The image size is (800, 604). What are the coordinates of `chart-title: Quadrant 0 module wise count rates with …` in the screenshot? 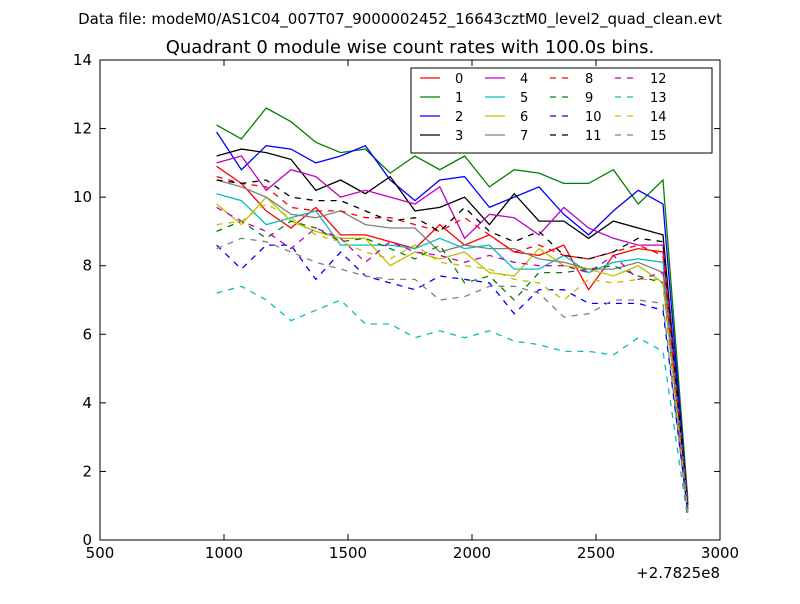 It's located at (410, 47).